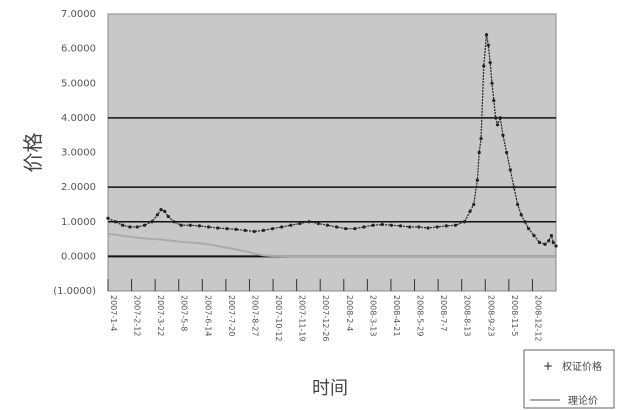 The image size is (630, 410). Describe the element at coordinates (349, 313) in the screenshot. I see `x-tick-label: 2008-2-4` at that location.